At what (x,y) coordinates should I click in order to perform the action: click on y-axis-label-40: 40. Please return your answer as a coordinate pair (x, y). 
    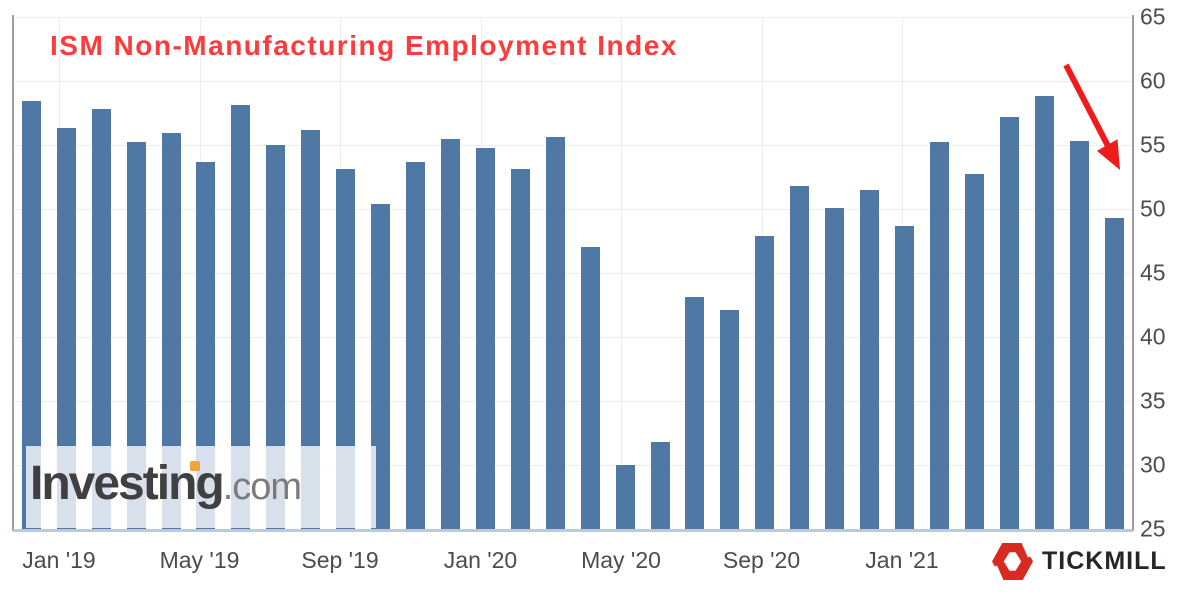
    Looking at the image, I should click on (1153, 336).